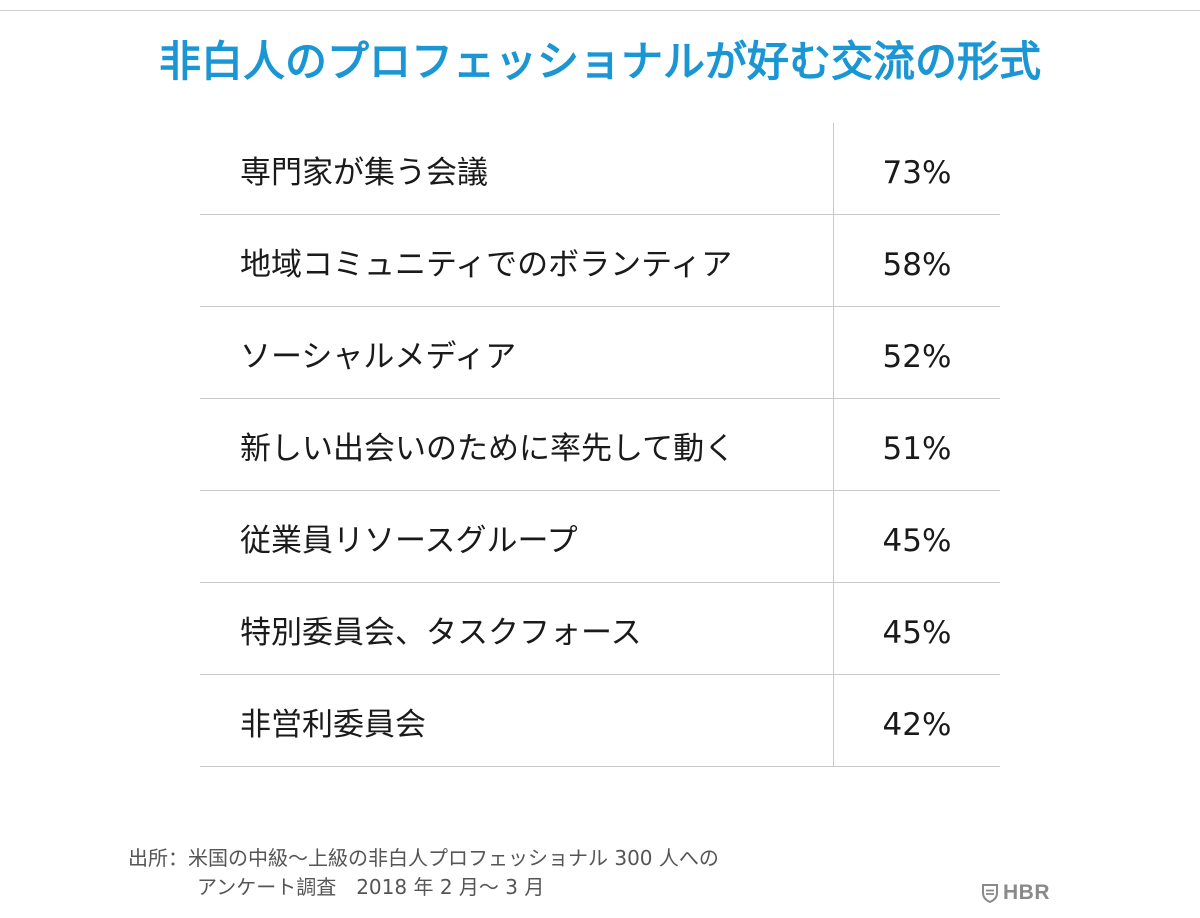  Describe the element at coordinates (917, 173) in the screenshot. I see `row-value: 73%` at that location.